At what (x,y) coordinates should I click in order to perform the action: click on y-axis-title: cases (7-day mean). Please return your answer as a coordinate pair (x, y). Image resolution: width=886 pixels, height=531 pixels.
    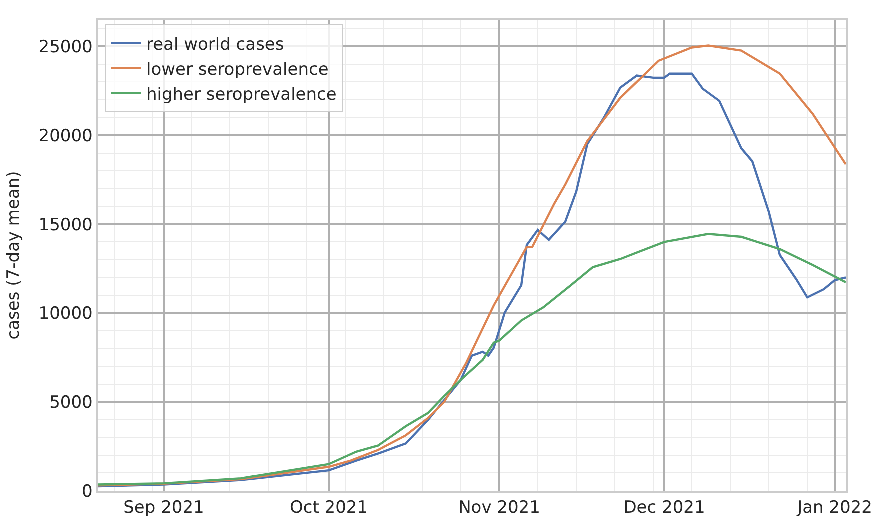
    Looking at the image, I should click on (14, 255).